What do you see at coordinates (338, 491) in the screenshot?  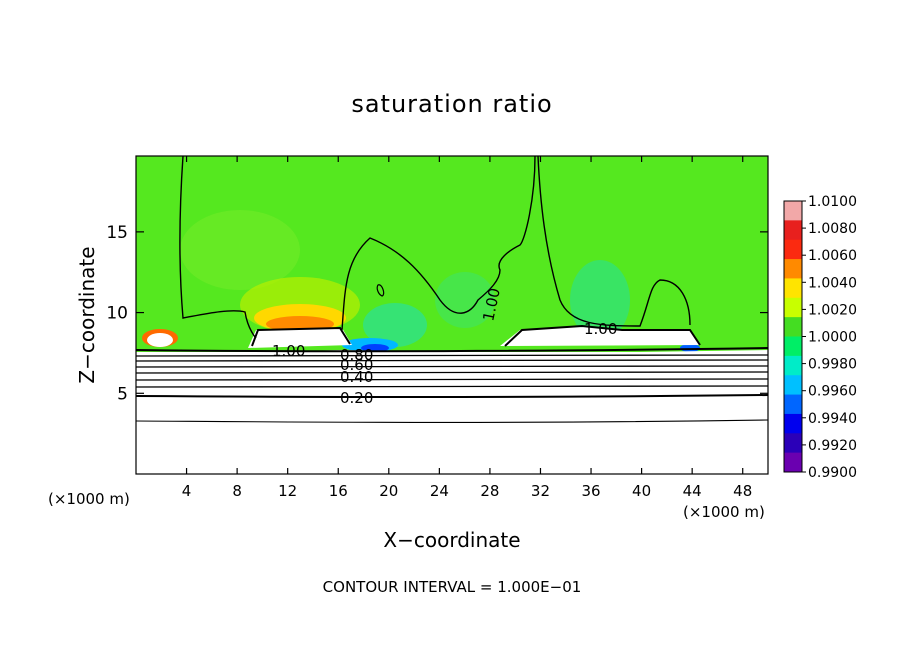 I see `x-tick-label: 16` at bounding box center [338, 491].